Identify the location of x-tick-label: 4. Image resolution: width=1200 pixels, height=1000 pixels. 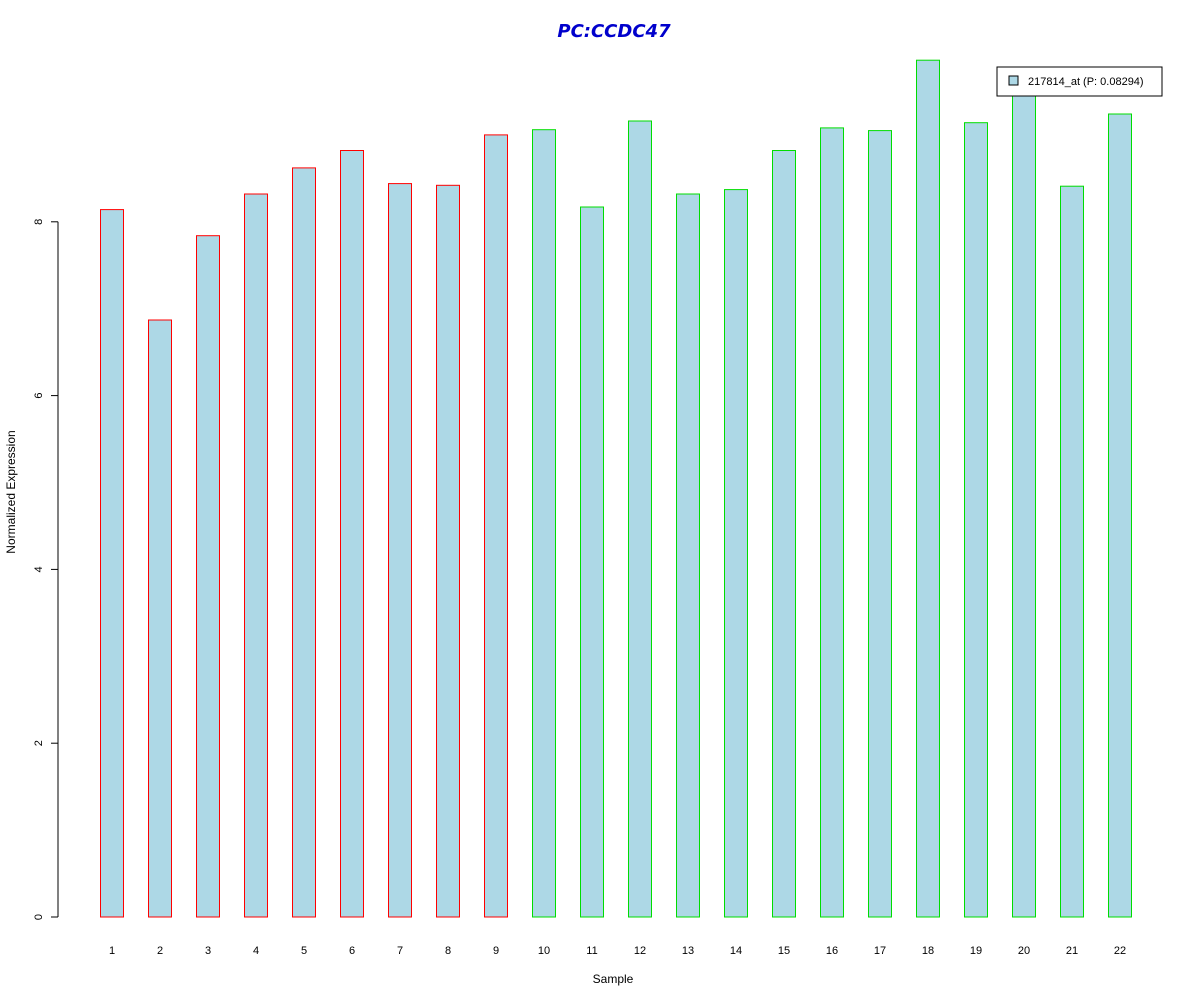
(256, 951).